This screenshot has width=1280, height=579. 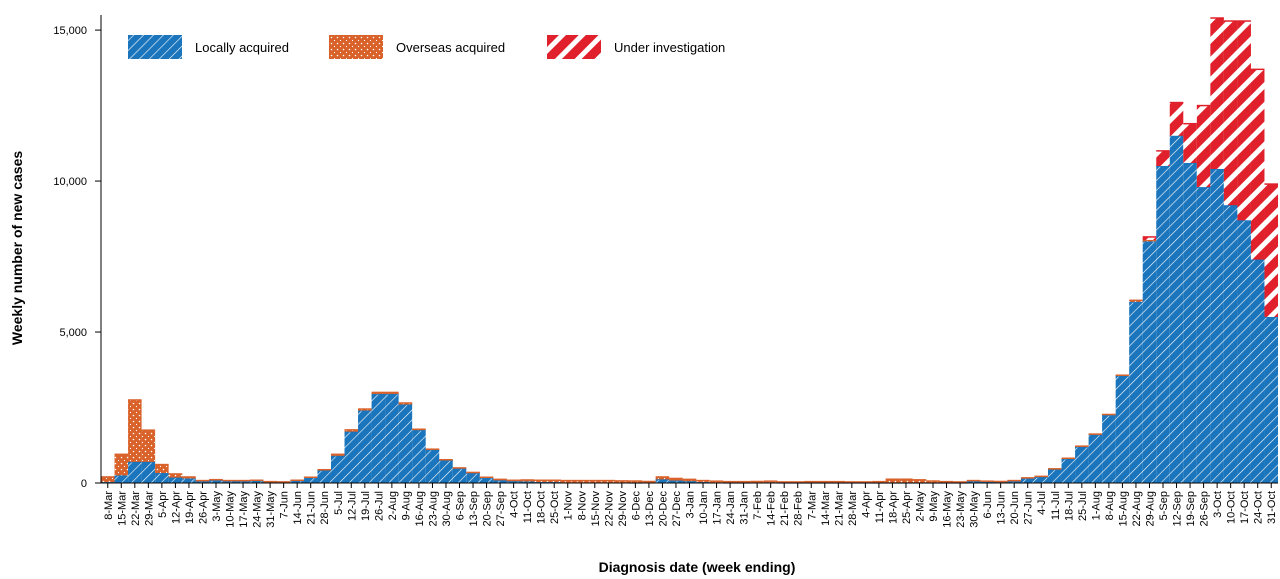 I want to click on x-tick-label: 22-Aug, so click(x=1137, y=508).